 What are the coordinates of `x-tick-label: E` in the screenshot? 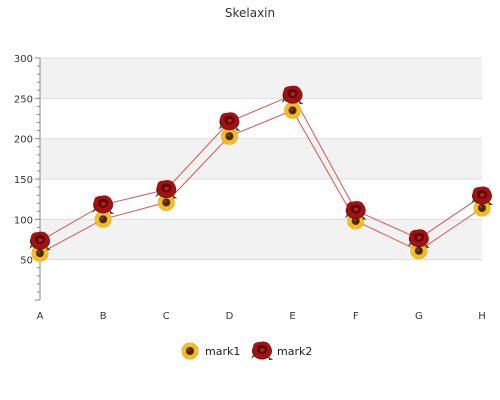 It's located at (292, 316).